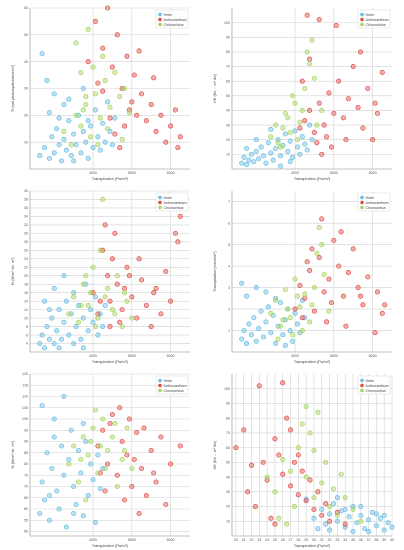 This screenshot has height=550, width=404. Describe the element at coordinates (215, 454) in the screenshot. I see `chart-6-y-axis-label: HE (Ks ... m² lks)` at that location.